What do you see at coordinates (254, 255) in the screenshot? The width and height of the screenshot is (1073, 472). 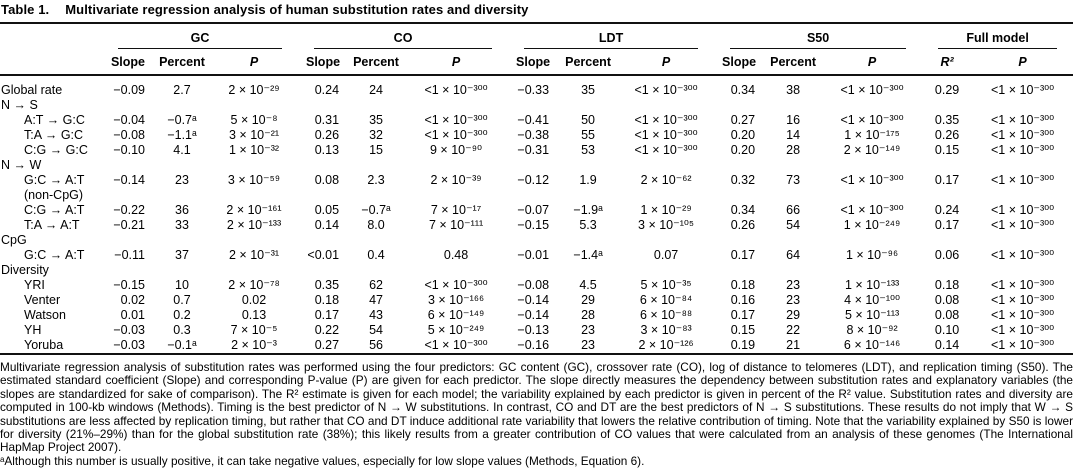 I see `cell-value: 2 × 10⁻³¹` at bounding box center [254, 255].